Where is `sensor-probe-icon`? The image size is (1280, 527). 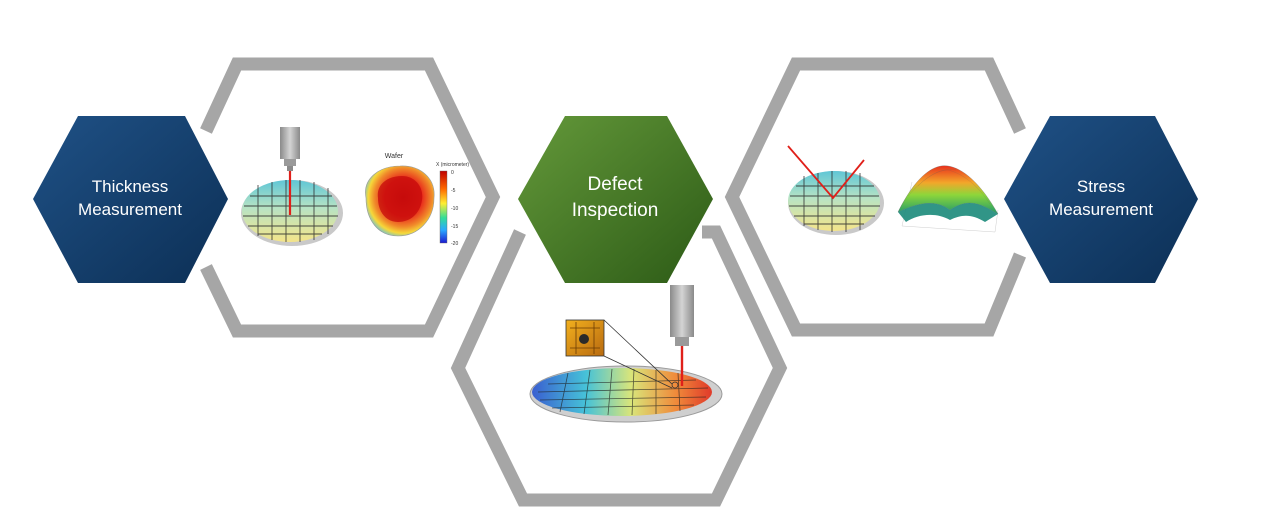 sensor-probe-icon is located at coordinates (290, 143).